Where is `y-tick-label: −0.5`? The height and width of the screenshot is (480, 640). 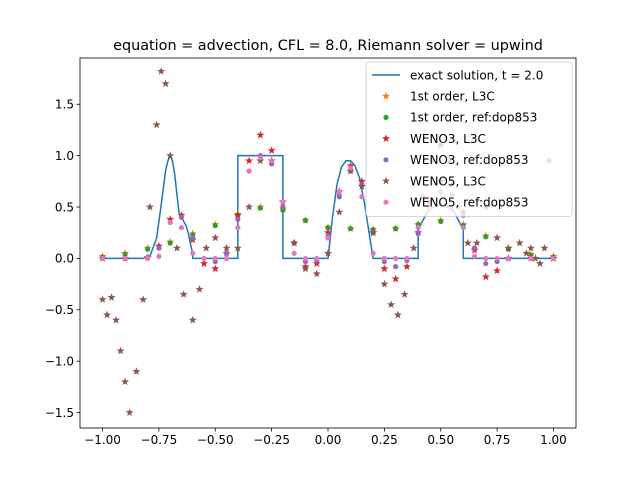 y-tick-label: −0.5 is located at coordinates (59, 310).